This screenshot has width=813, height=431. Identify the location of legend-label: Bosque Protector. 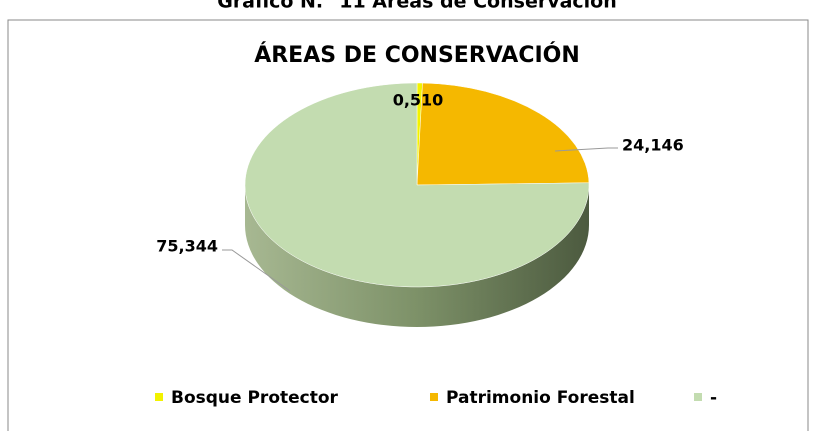
(255, 398).